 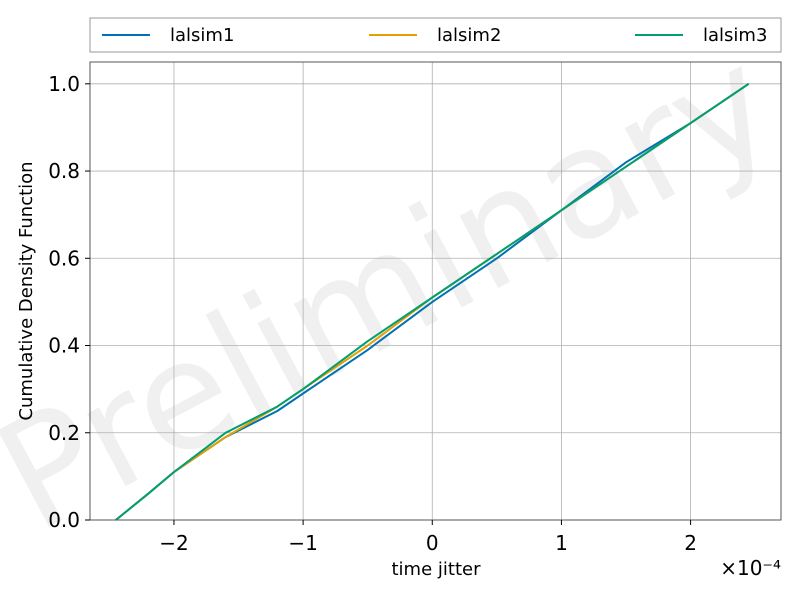 I want to click on x-tick-label: −1, so click(x=302, y=543).